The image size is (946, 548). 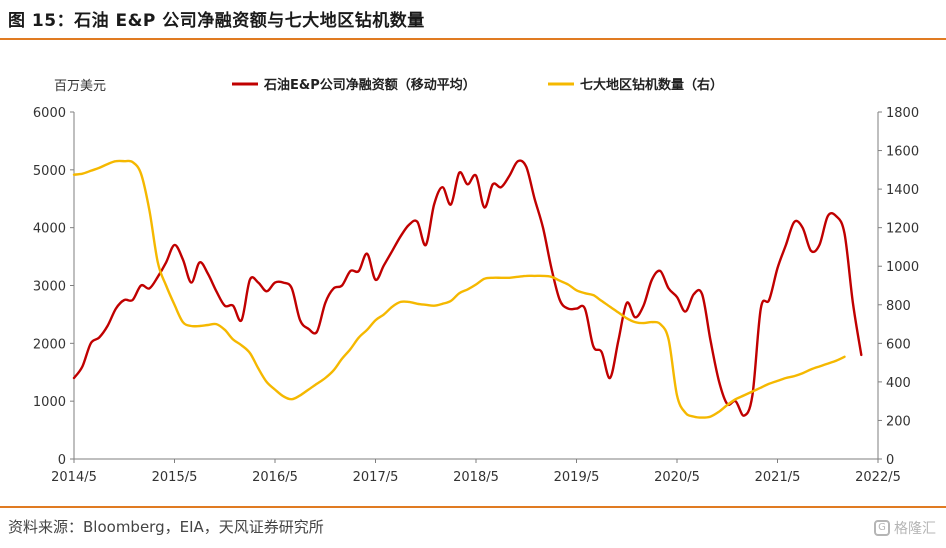 What do you see at coordinates (890, 460) in the screenshot?
I see `y-right-tick-label: 0` at bounding box center [890, 460].